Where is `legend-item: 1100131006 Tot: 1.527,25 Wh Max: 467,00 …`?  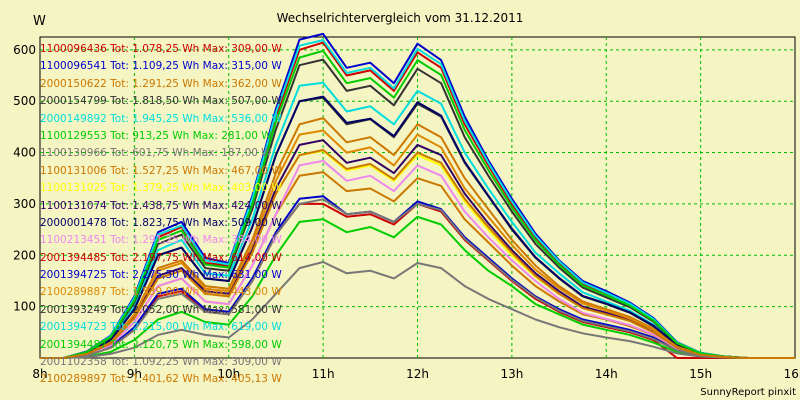
legend-item: 1100131006 Tot: 1.527,25 Wh Max: 467,00 … is located at coordinates (161, 170).